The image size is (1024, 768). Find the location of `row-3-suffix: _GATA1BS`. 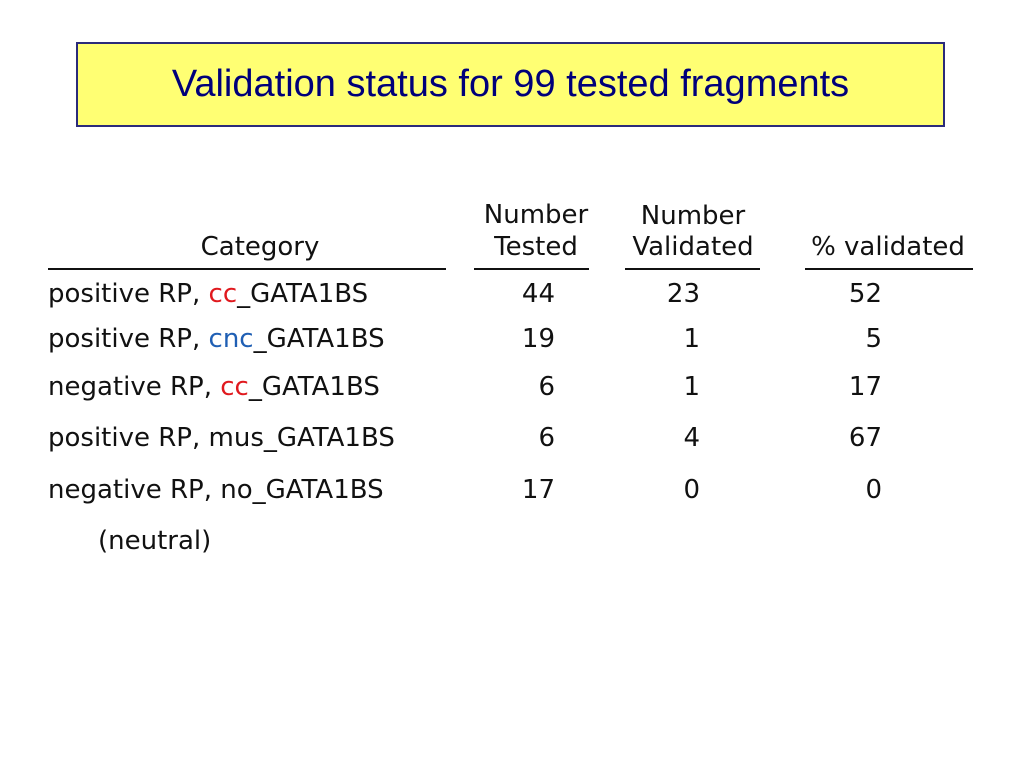

row-3-suffix: _GATA1BS is located at coordinates (314, 387).